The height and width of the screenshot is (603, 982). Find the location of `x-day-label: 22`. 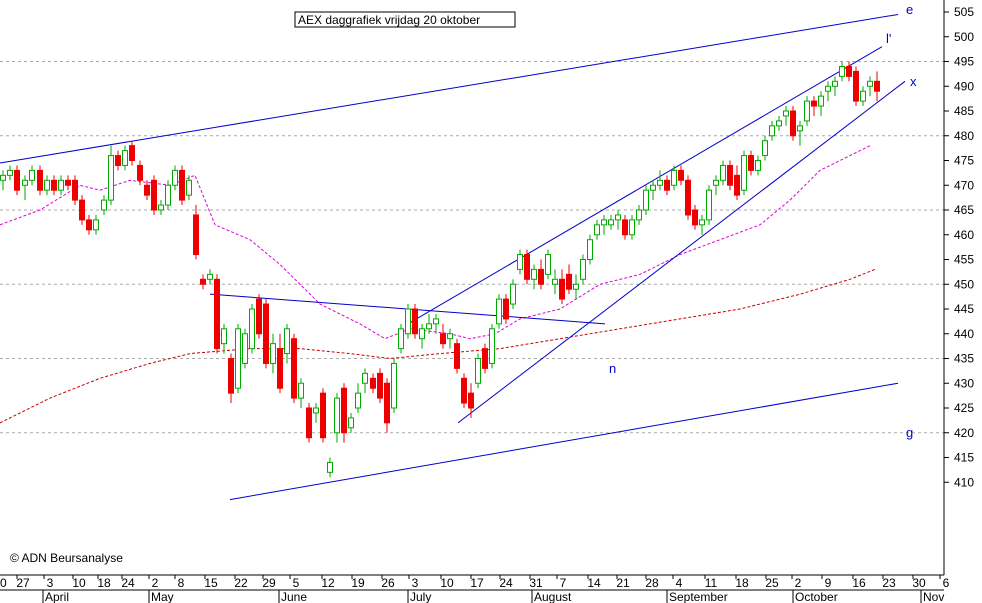

x-day-label: 22 is located at coordinates (241, 583).